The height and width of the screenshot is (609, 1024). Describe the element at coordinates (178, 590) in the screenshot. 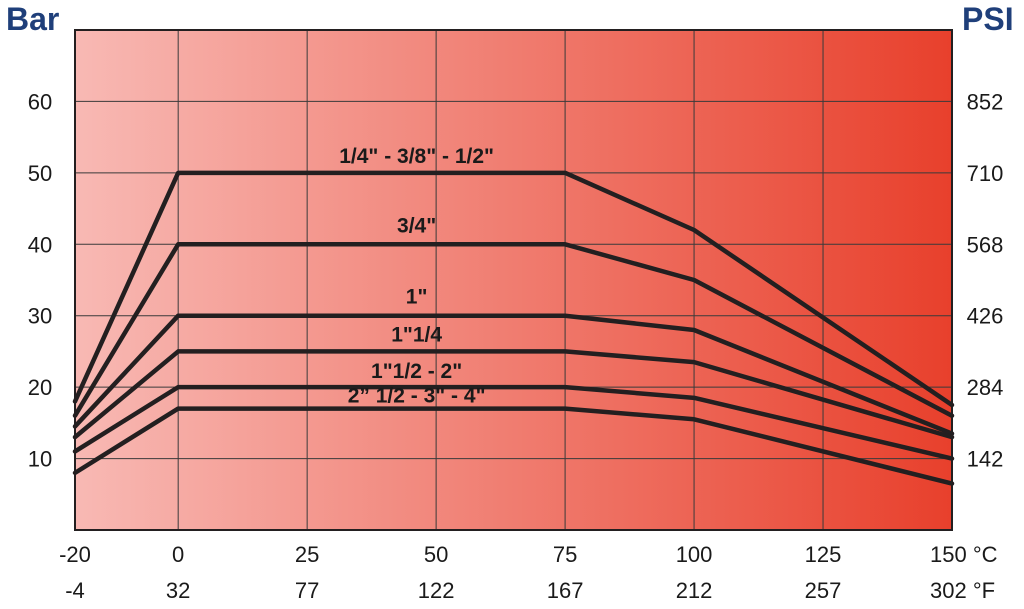

I see `x-fahrenheit-tick-label: 32` at that location.